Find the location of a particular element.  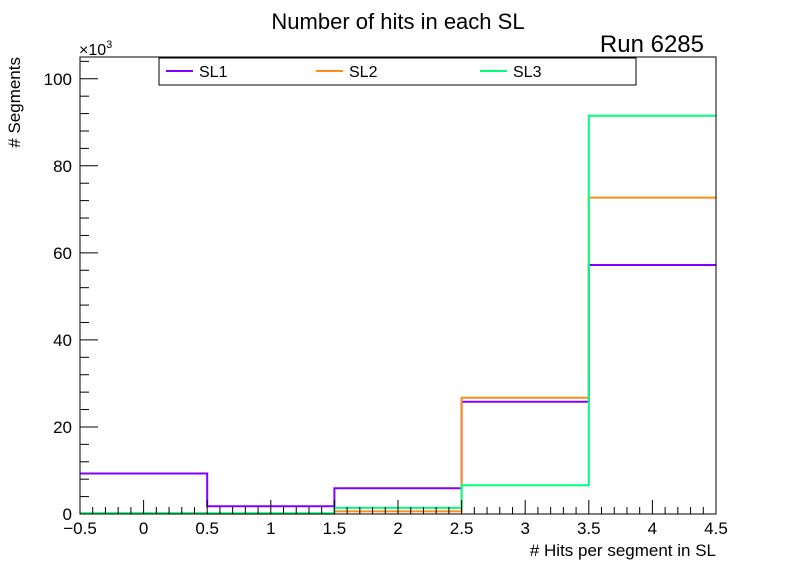

y-tick-label: 40 is located at coordinates (62, 340).